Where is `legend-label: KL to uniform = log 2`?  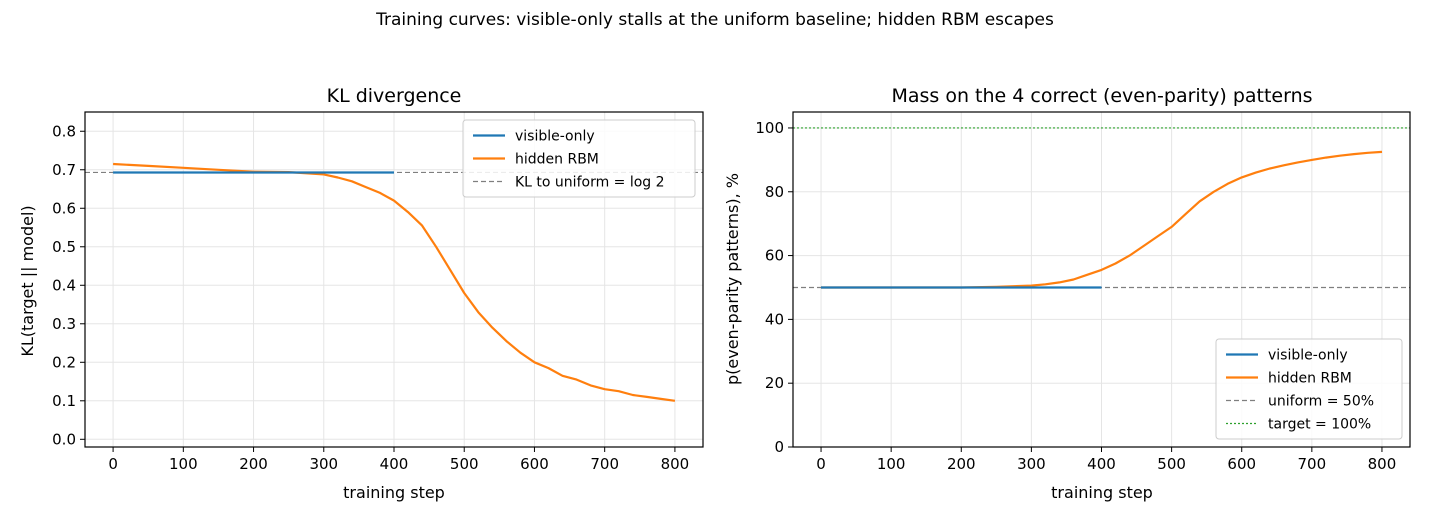
legend-label: KL to uniform = log 2 is located at coordinates (590, 183).